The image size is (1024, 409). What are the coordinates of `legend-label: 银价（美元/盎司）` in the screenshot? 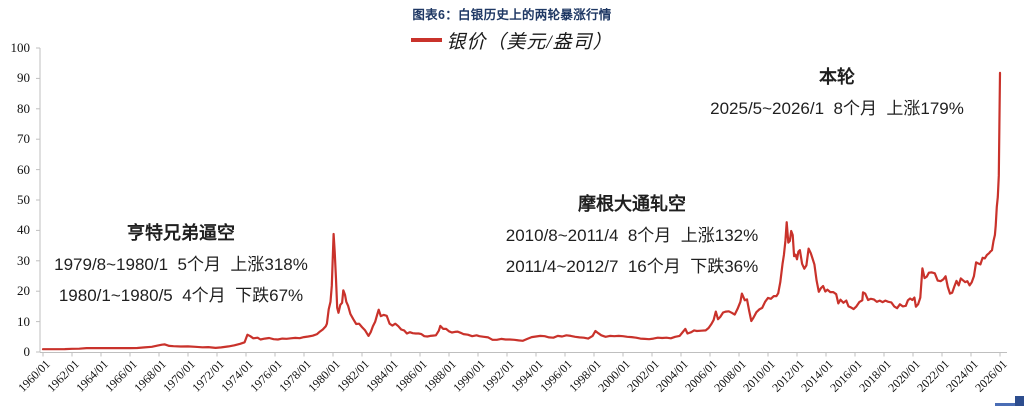 It's located at (529, 42).